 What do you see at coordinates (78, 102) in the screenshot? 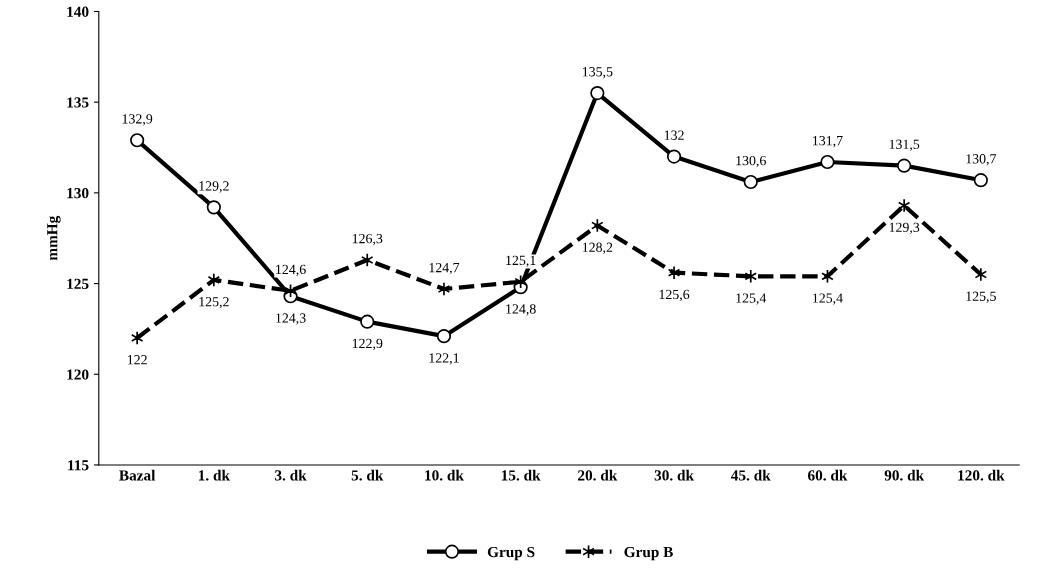
I see `y-tick-label: 135` at bounding box center [78, 102].